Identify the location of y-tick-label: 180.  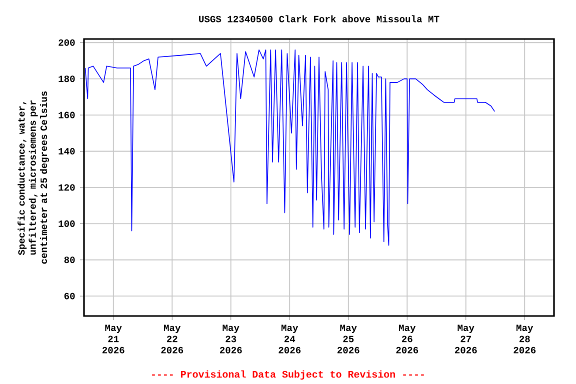
(66, 79).